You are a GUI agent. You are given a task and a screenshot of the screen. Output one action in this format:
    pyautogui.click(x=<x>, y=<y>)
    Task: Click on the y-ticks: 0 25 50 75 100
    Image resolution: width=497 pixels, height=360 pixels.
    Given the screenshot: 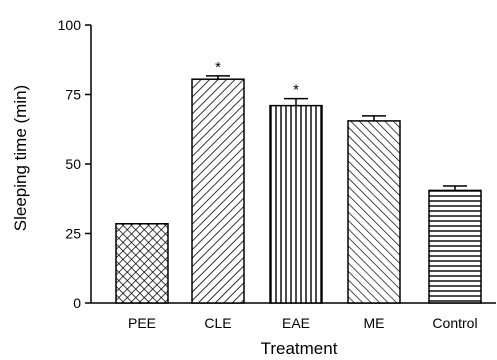 What is the action you would take?
    pyautogui.click(x=74, y=164)
    